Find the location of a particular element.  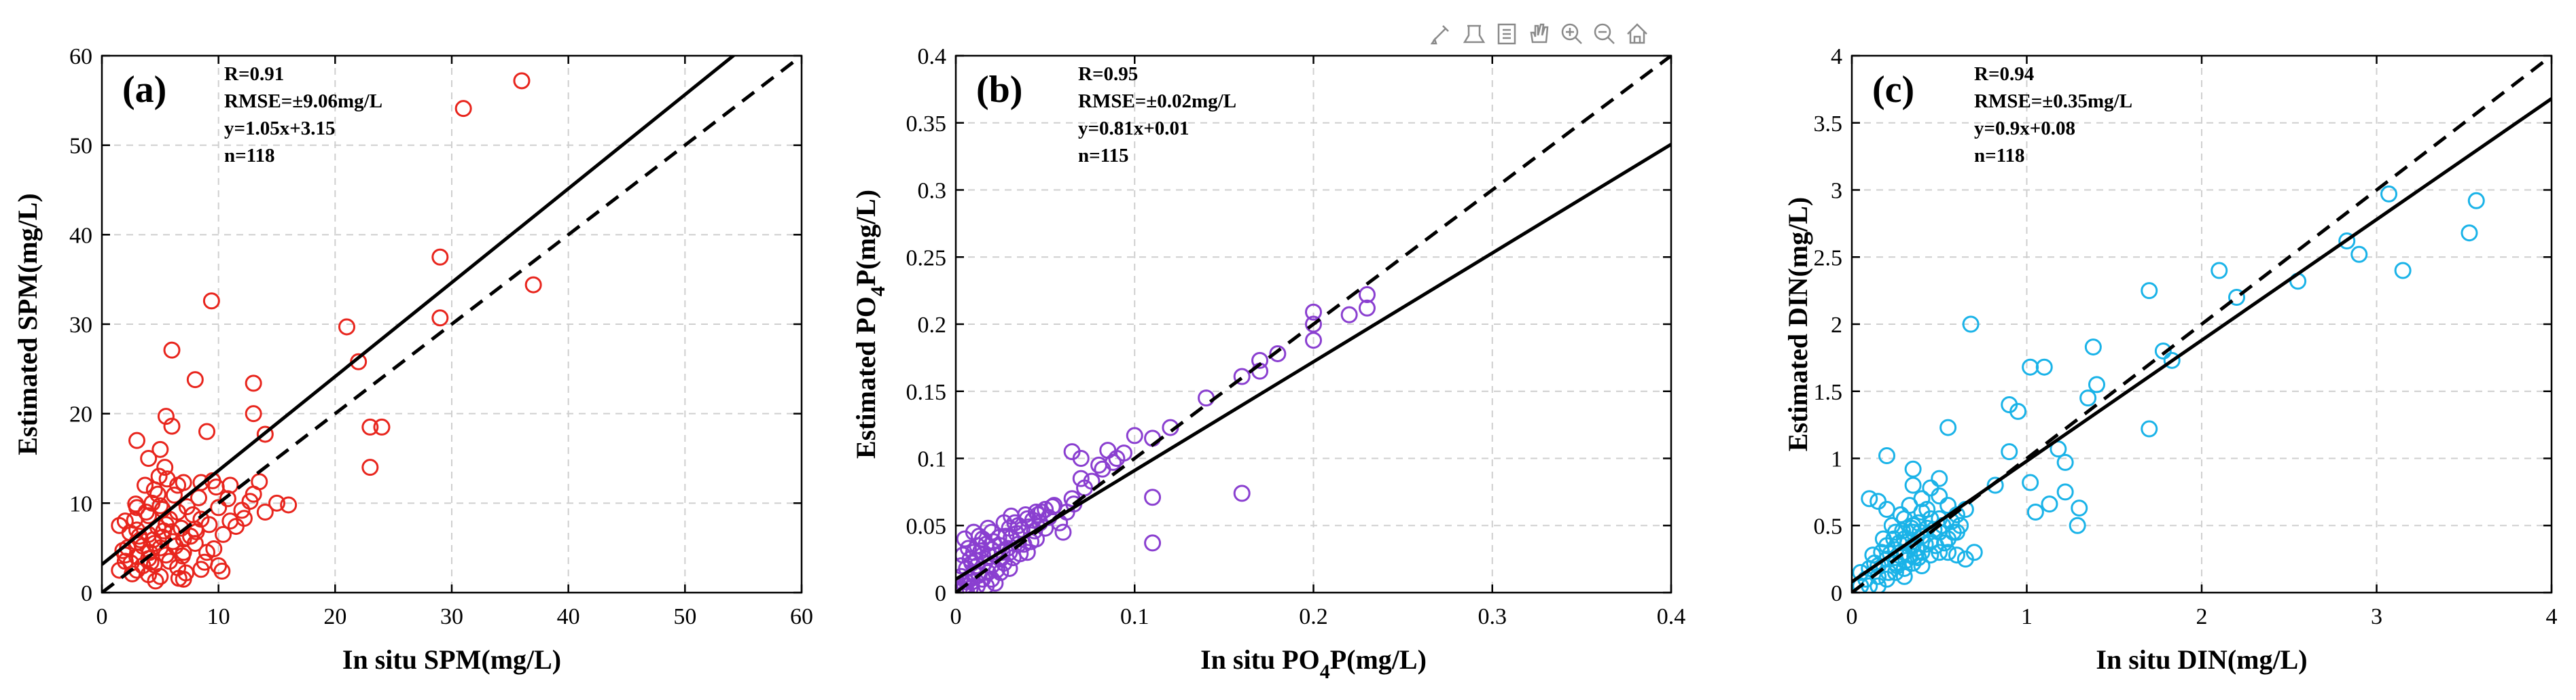

x-axis-label: In situ DIN(mg/L) is located at coordinates (2201, 660).